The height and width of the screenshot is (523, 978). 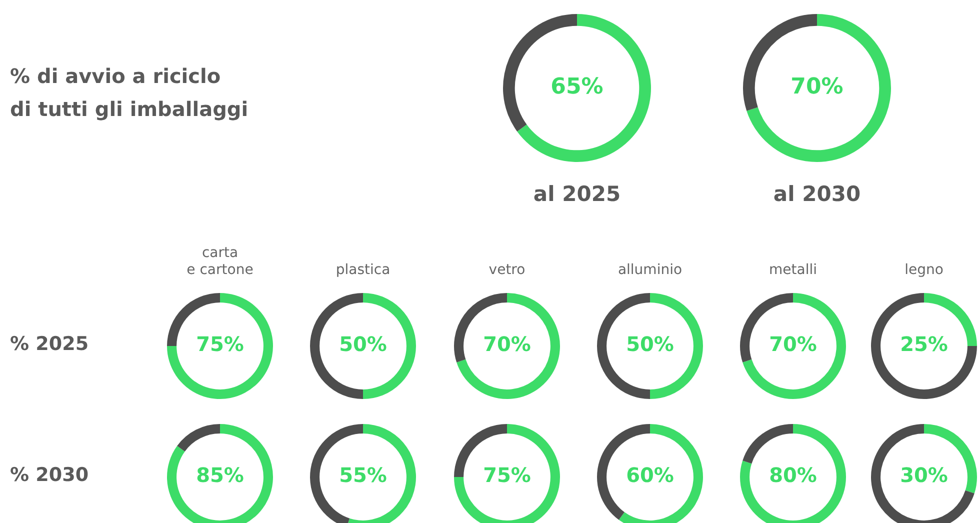 I want to click on text: % di avvio a riciclo di tutti gli imballaggi, so click(x=129, y=93).